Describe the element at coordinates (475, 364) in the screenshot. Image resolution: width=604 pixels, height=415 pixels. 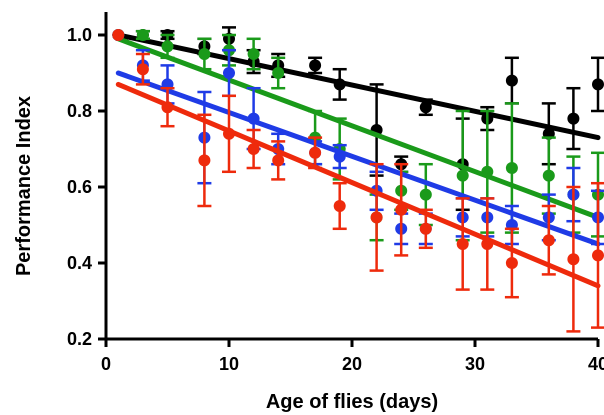
I see `x-tick-label: 30` at that location.